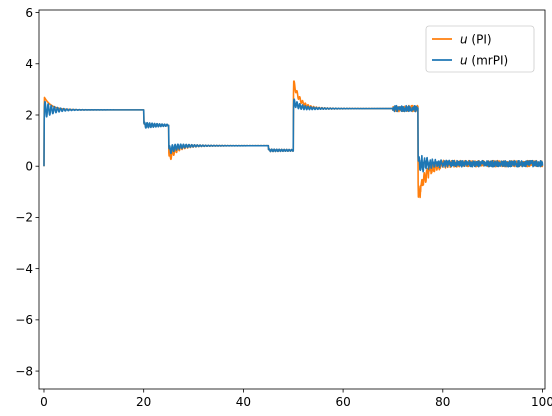  Describe the element at coordinates (342, 402) in the screenshot. I see `x-tick-label: 60` at that location.